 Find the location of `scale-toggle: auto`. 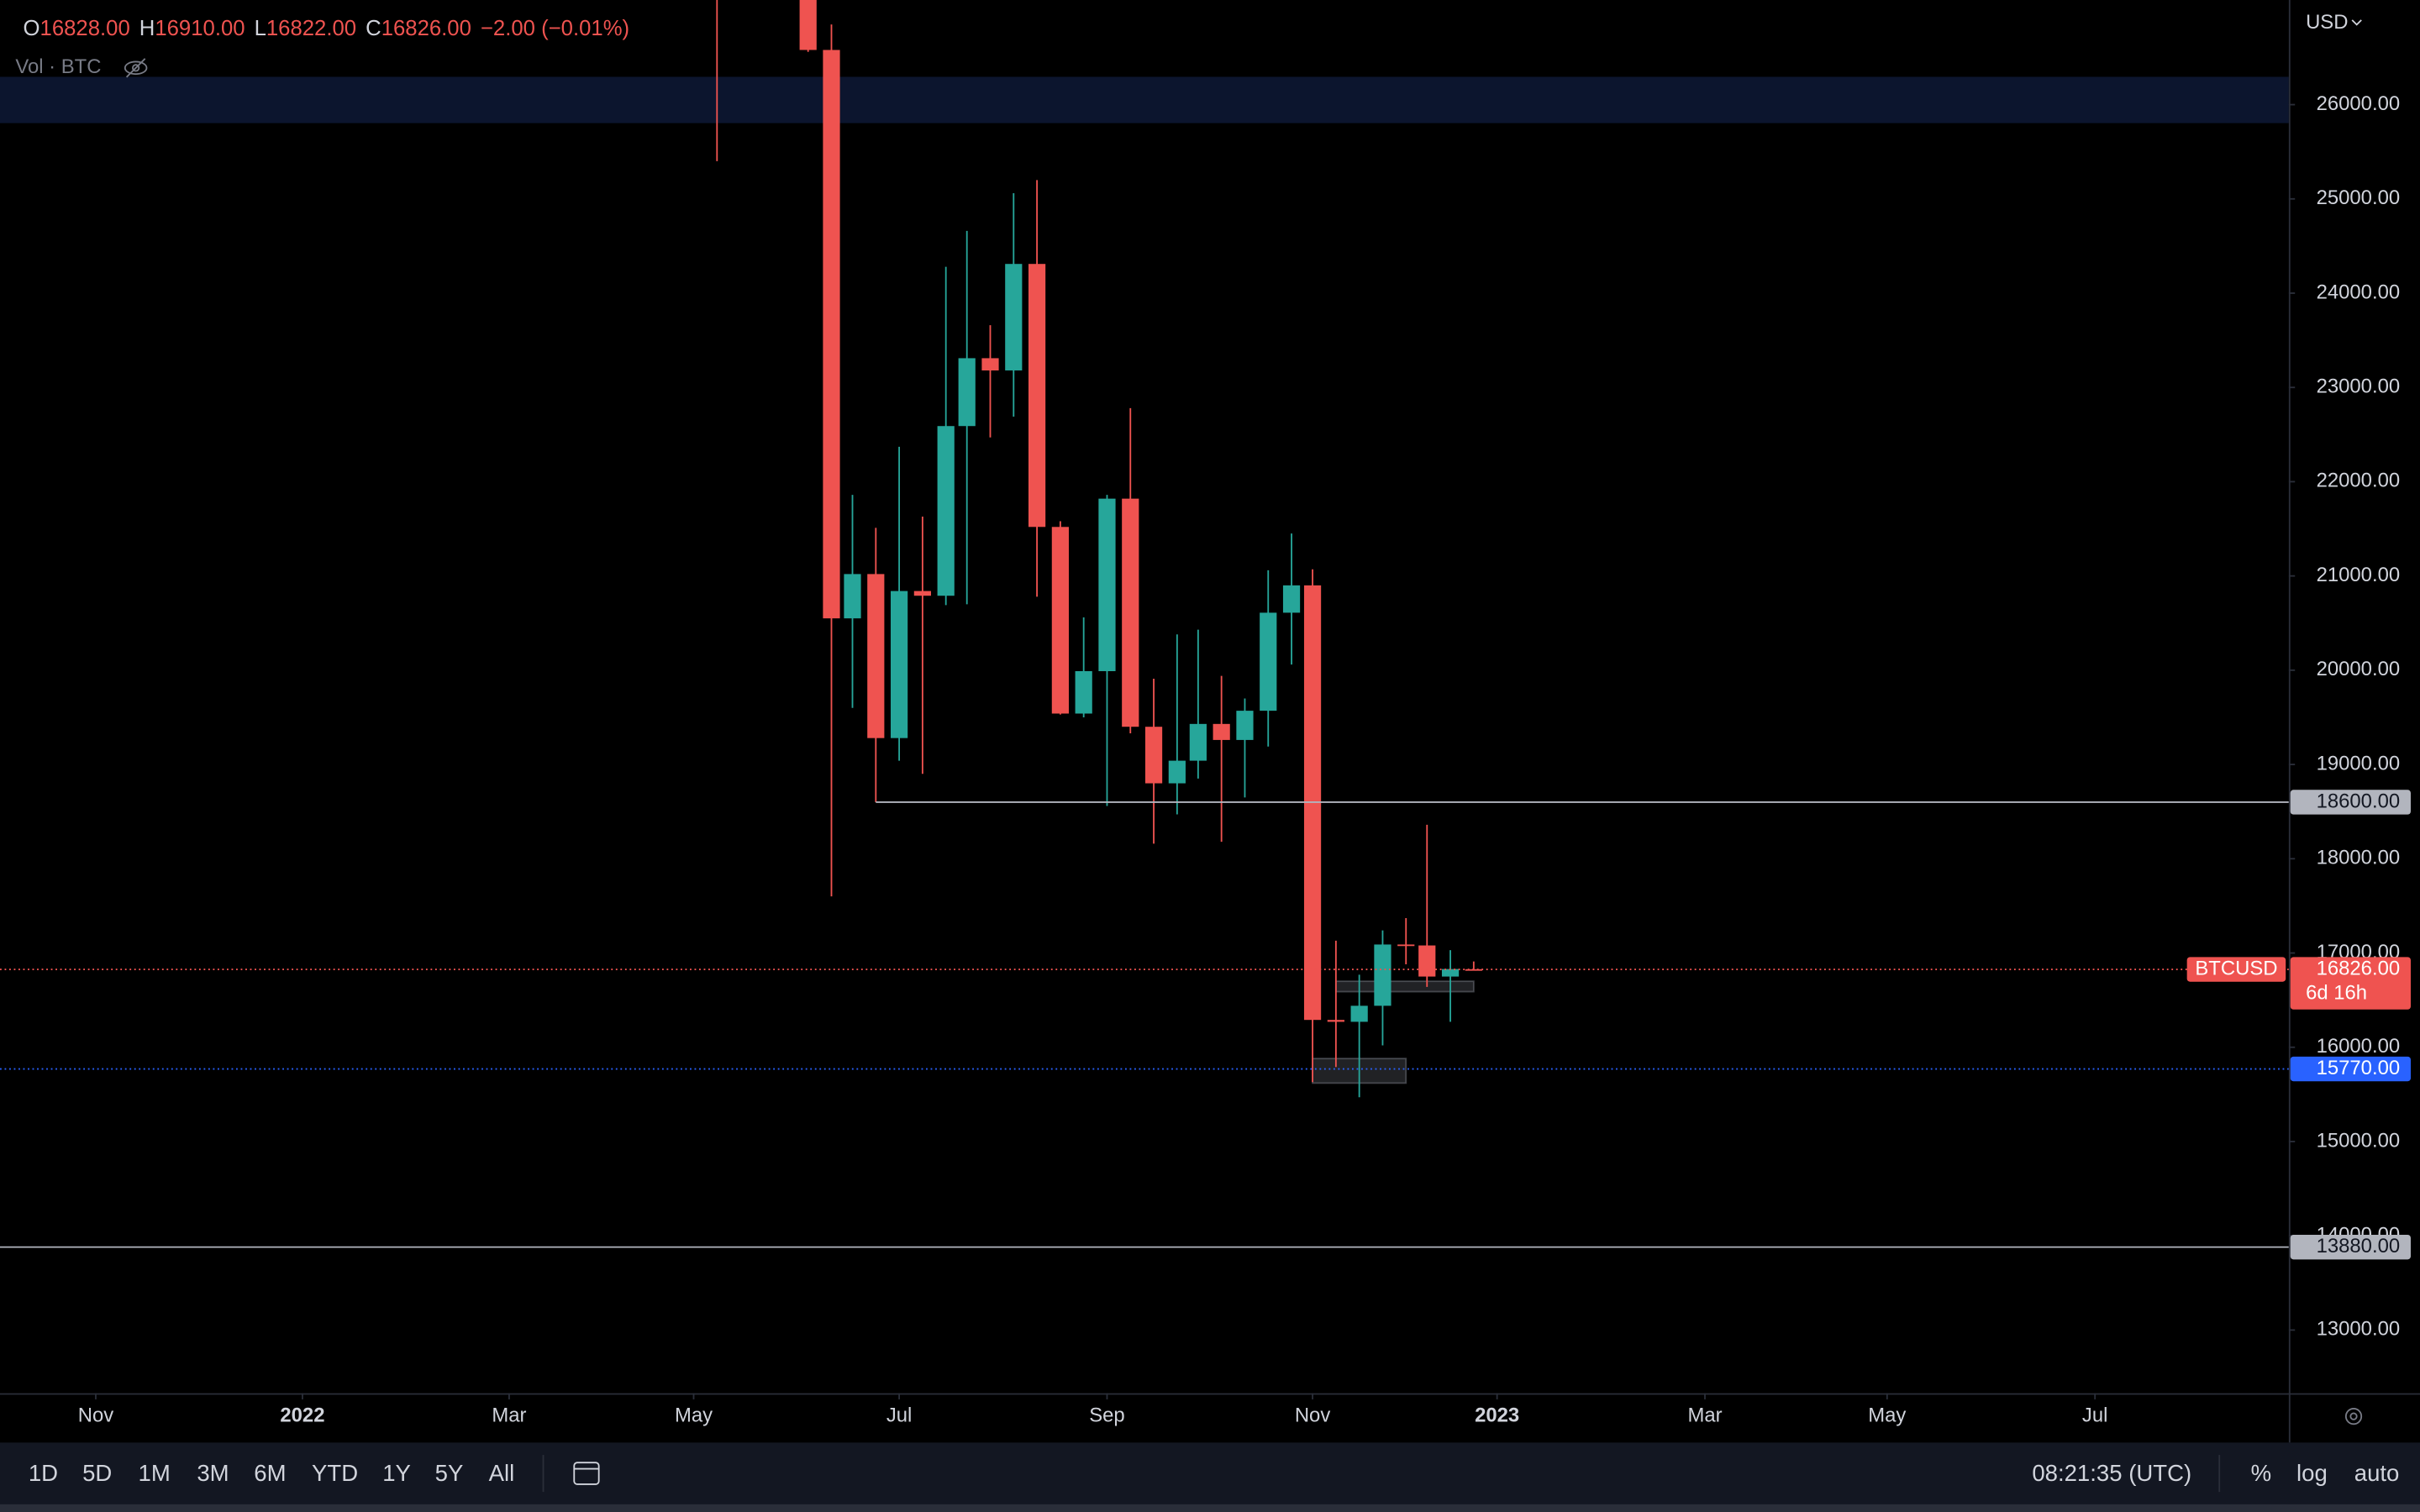

scale-toggle: auto is located at coordinates (2377, 1473).